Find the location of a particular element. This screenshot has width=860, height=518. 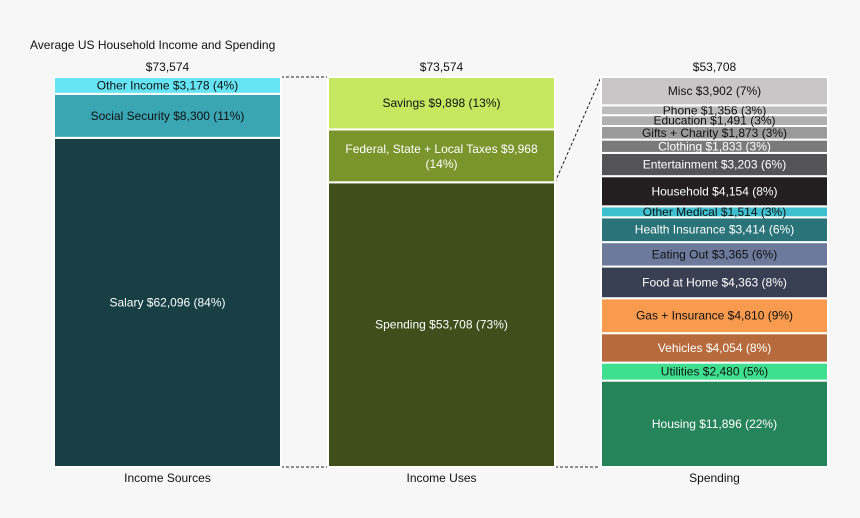

data-label-utilities: Utilities $2,480 (5%) is located at coordinates (714, 372).